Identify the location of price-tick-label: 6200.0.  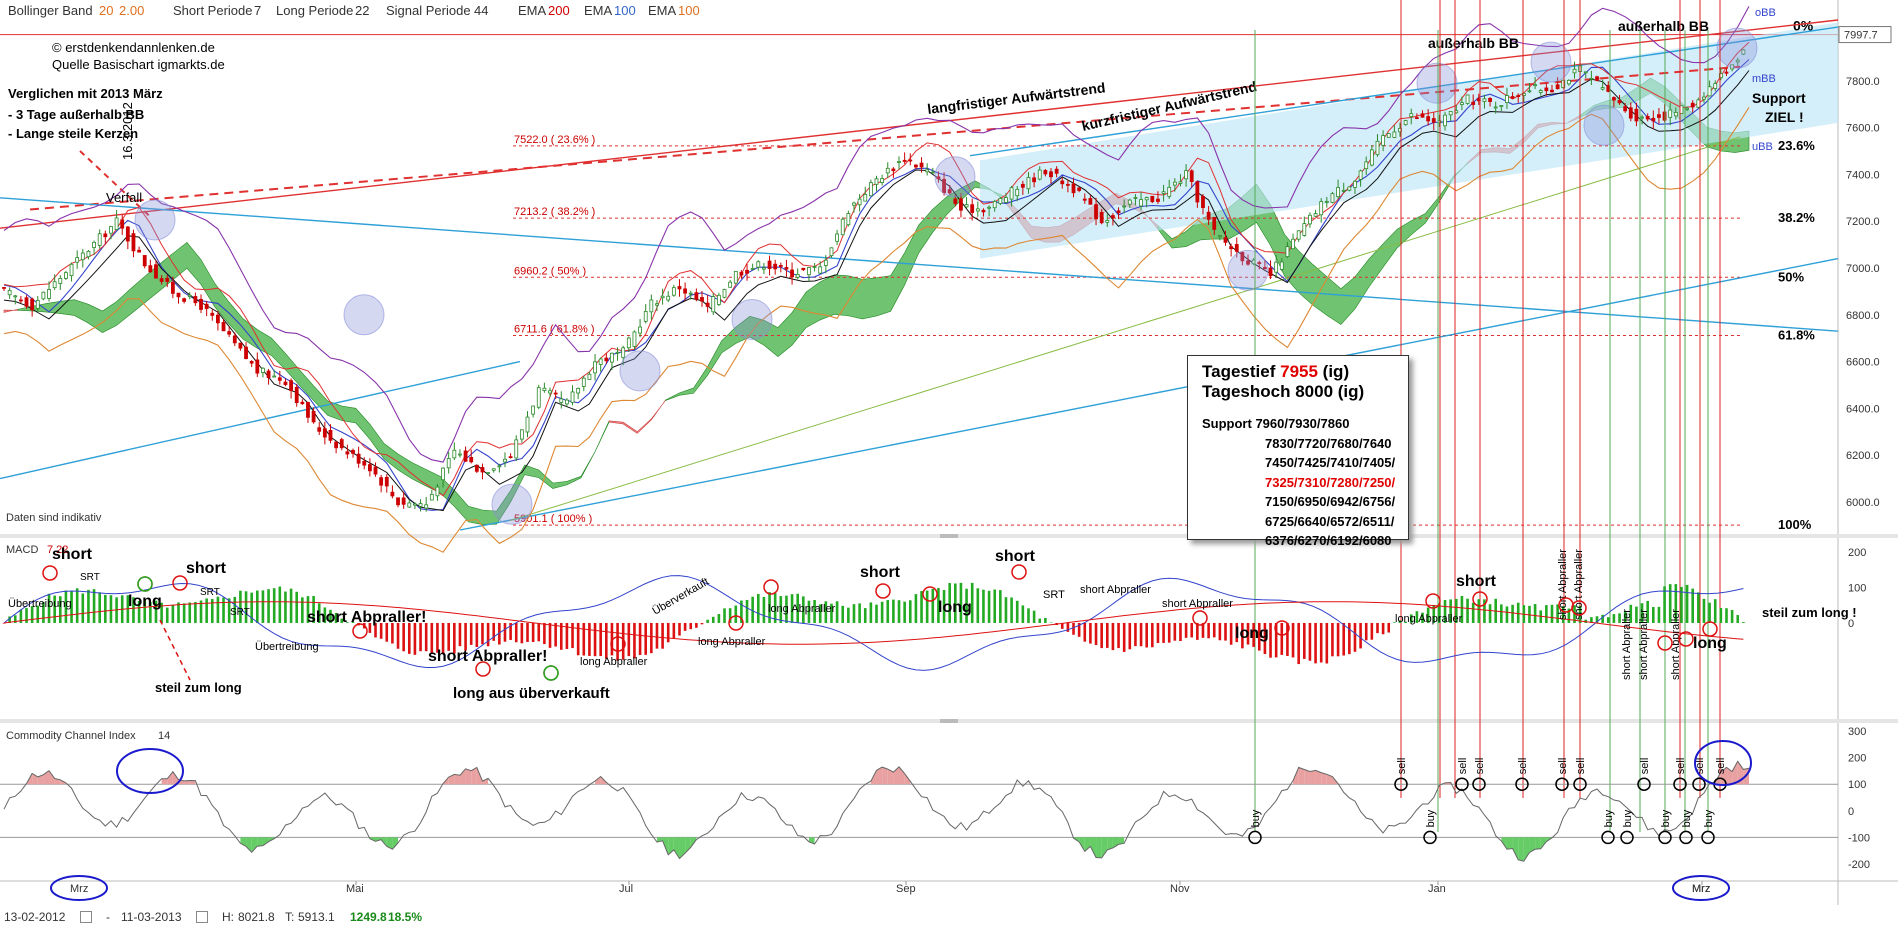
(1863, 456).